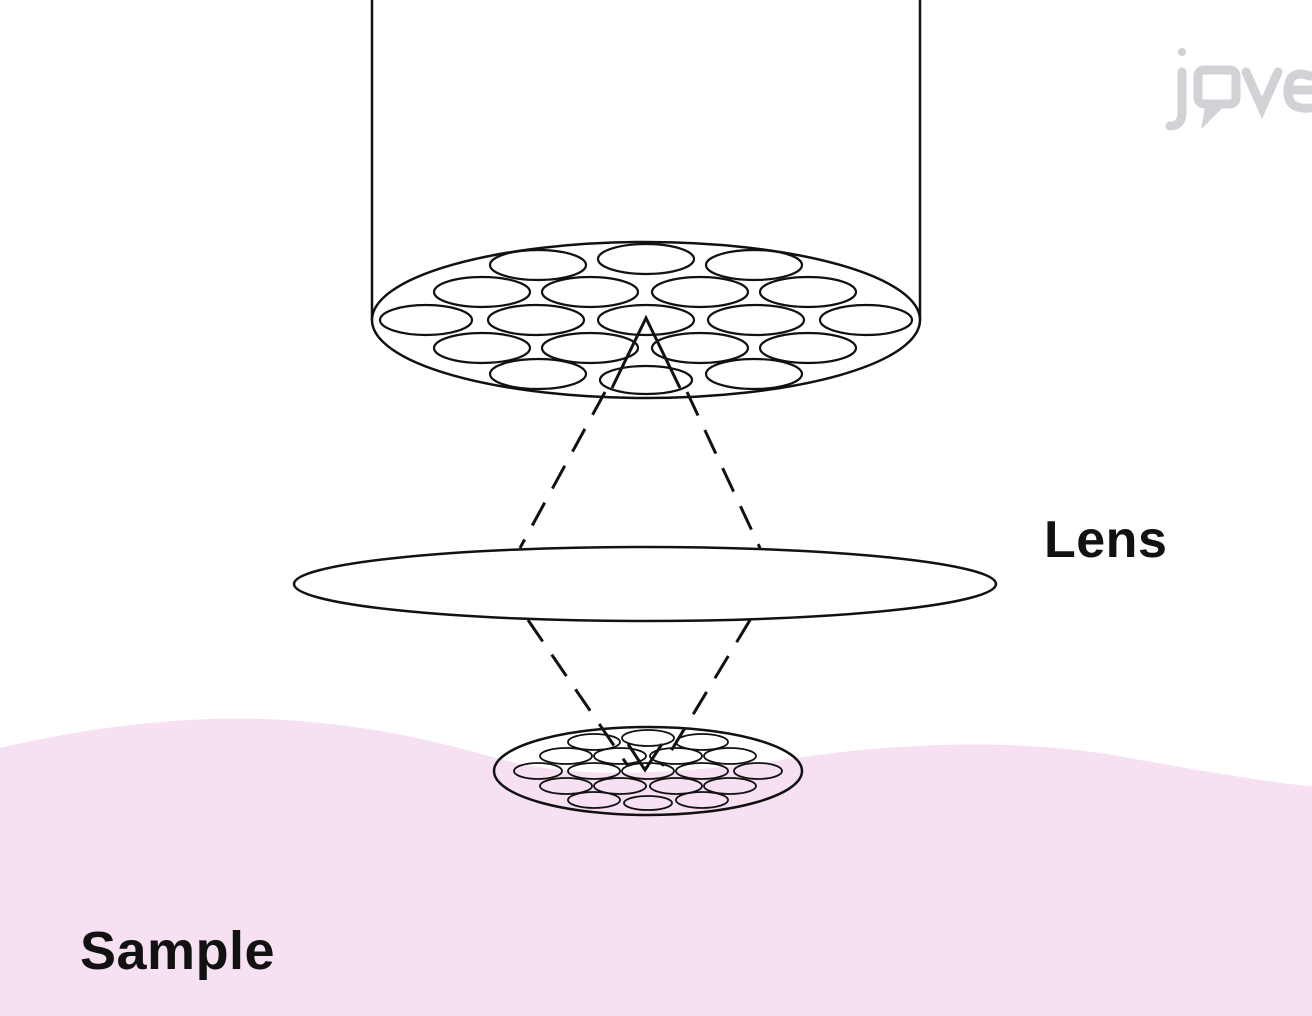 This screenshot has width=1312, height=1016. I want to click on lens-icon, so click(645, 584).